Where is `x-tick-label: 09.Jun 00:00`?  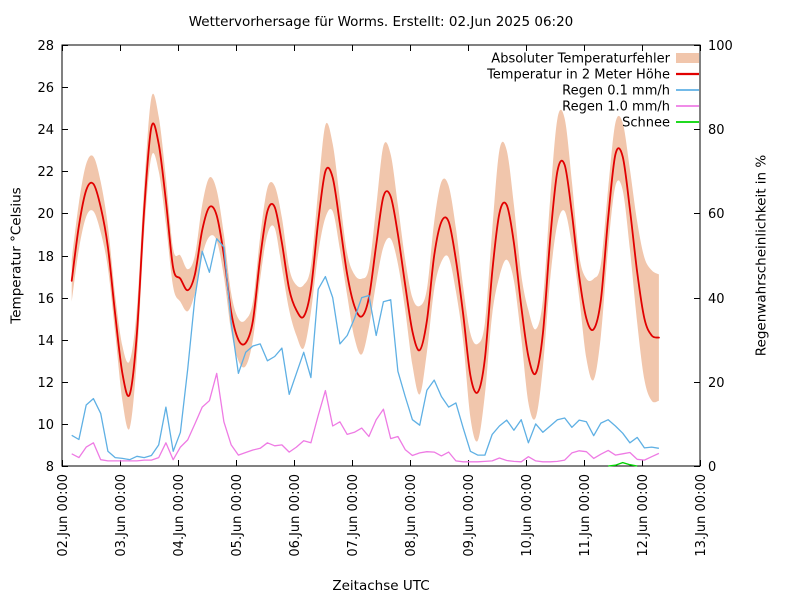 x-tick-label: 09.Jun 00:00 is located at coordinates (469, 515).